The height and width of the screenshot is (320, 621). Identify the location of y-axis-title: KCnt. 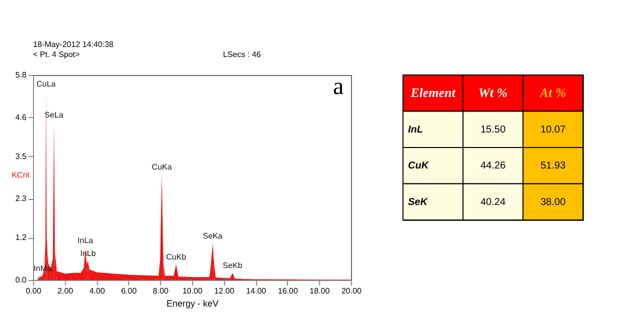
(21, 175).